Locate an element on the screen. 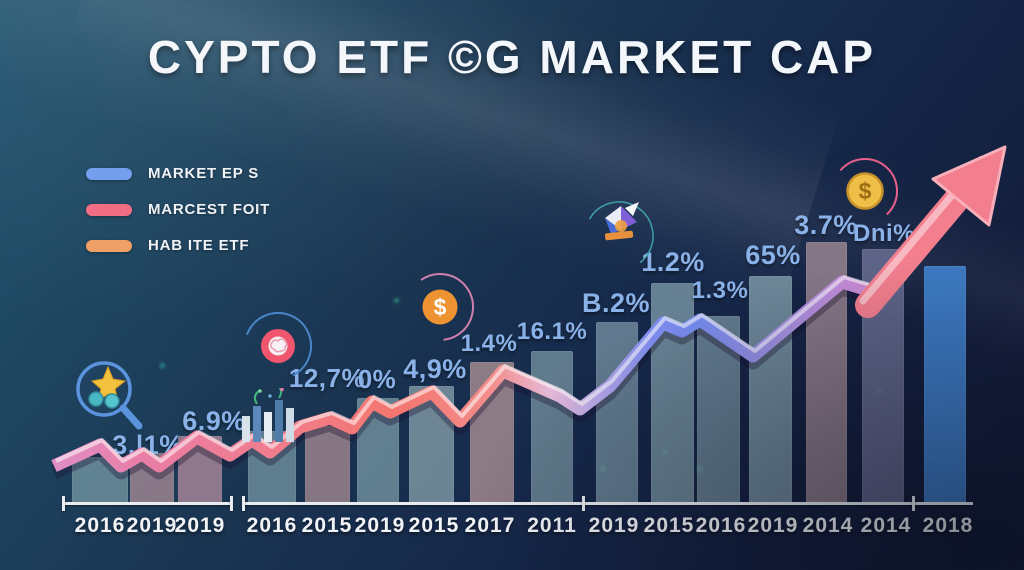 The image size is (1024, 570). x-axis-label: 2011 is located at coordinates (552, 525).